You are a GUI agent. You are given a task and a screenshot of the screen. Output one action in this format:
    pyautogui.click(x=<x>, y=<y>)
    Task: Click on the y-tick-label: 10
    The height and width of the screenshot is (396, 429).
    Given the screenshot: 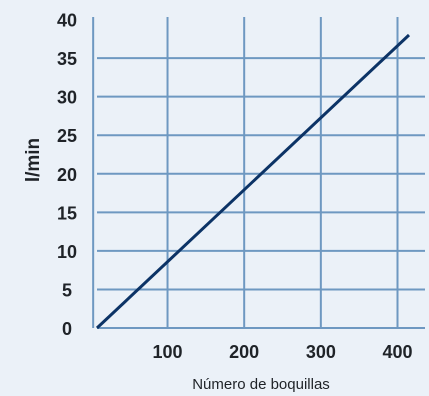 What is the action you would take?
    pyautogui.click(x=67, y=252)
    